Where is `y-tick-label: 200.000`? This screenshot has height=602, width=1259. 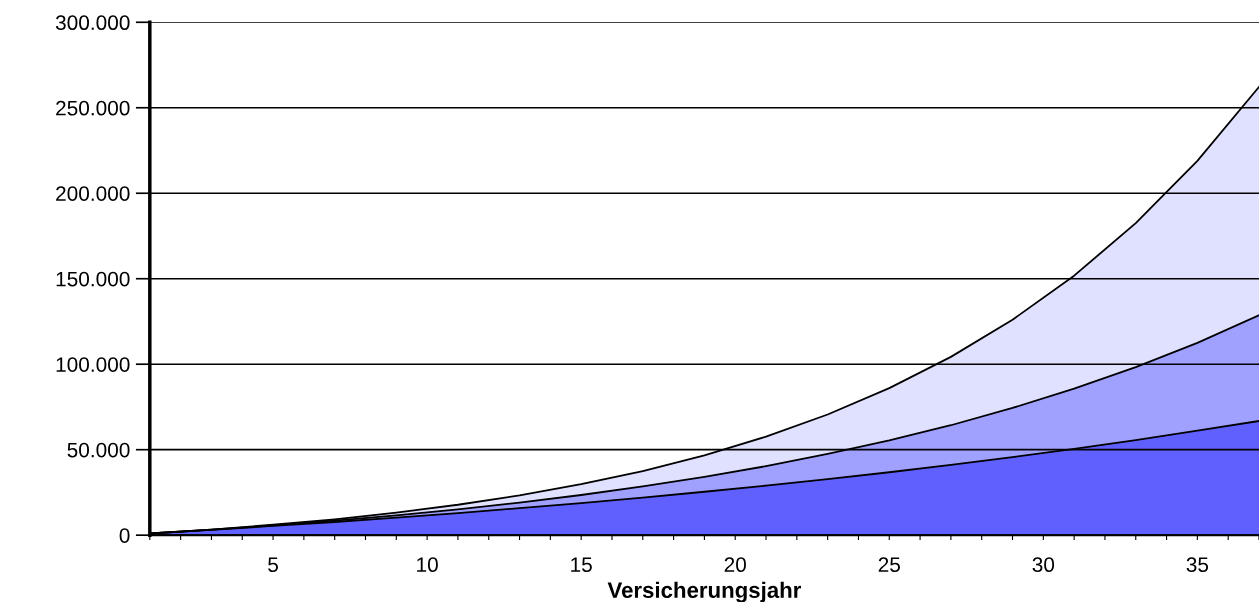 y-tick-label: 200.000 is located at coordinates (93, 193).